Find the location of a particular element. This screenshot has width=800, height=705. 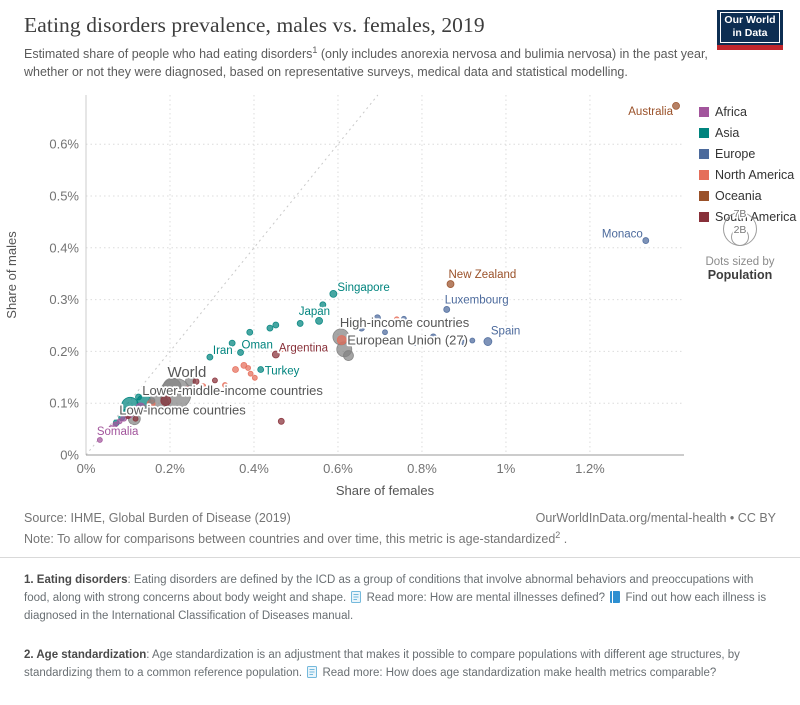

data-point-luxembourg is located at coordinates (447, 309).